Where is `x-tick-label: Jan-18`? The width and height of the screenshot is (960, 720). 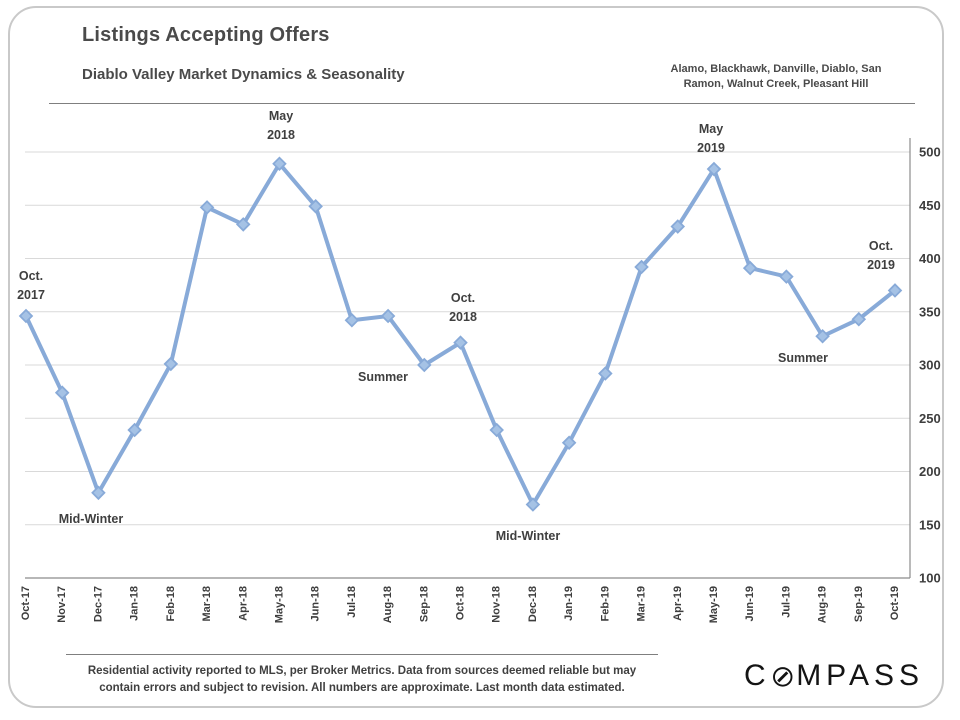 x-tick-label: Jan-18 is located at coordinates (135, 603).